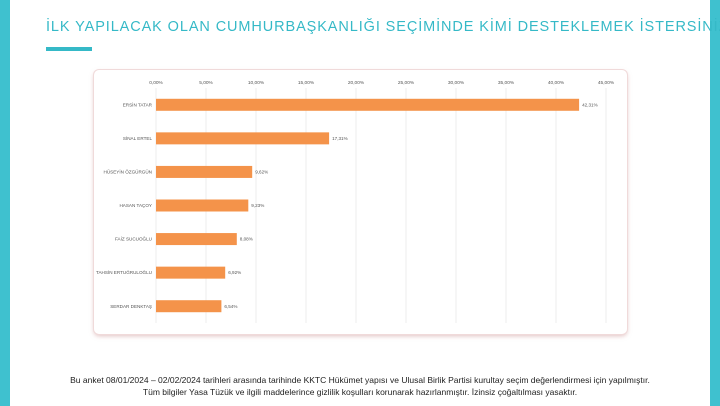 The image size is (720, 406). I want to click on x-tick-label: 25,00%, so click(406, 83).